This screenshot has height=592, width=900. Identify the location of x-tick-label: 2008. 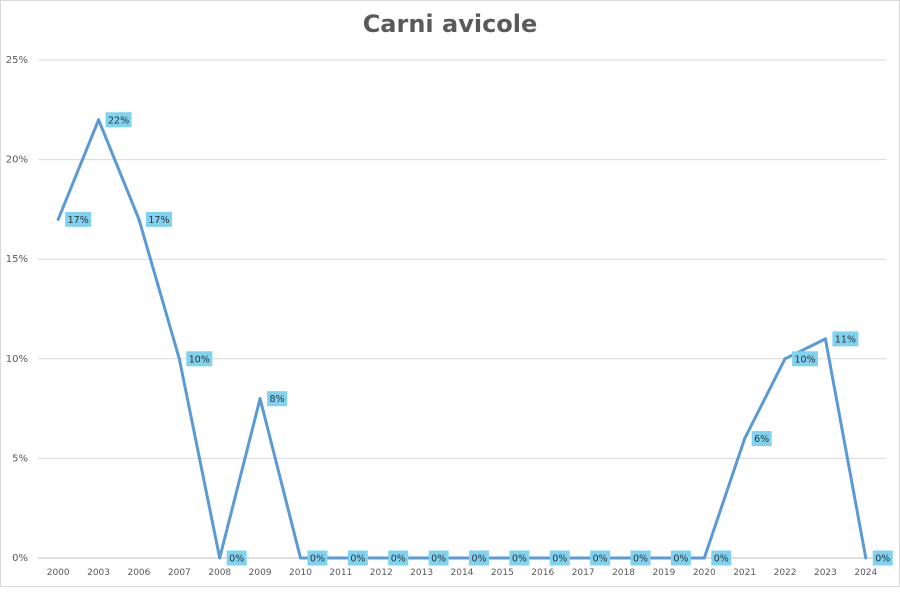
(219, 573).